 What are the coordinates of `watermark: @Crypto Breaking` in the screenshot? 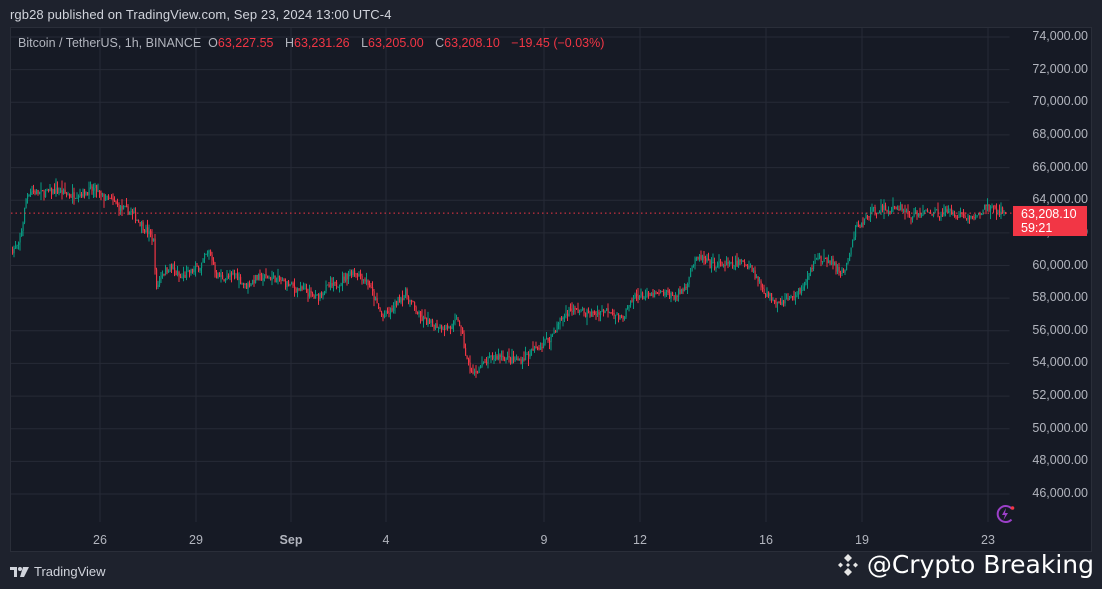 It's located at (964, 564).